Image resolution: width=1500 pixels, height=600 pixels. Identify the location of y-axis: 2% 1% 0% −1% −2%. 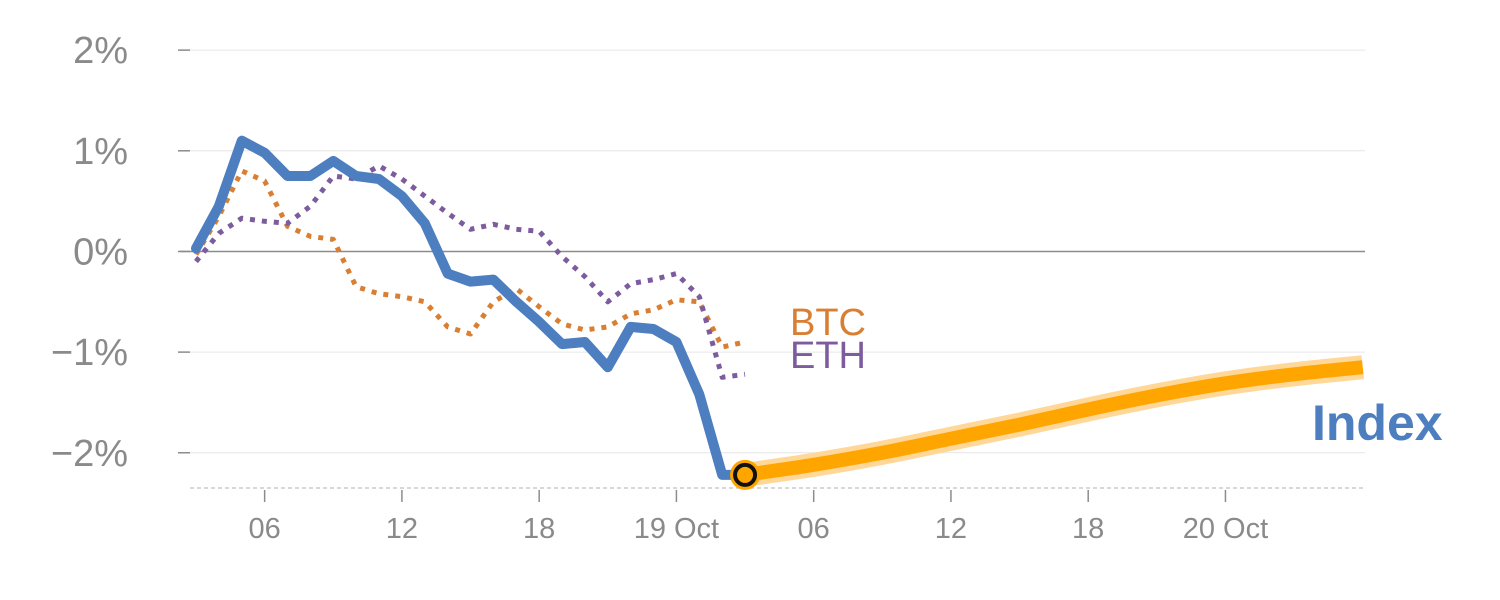
(120, 252).